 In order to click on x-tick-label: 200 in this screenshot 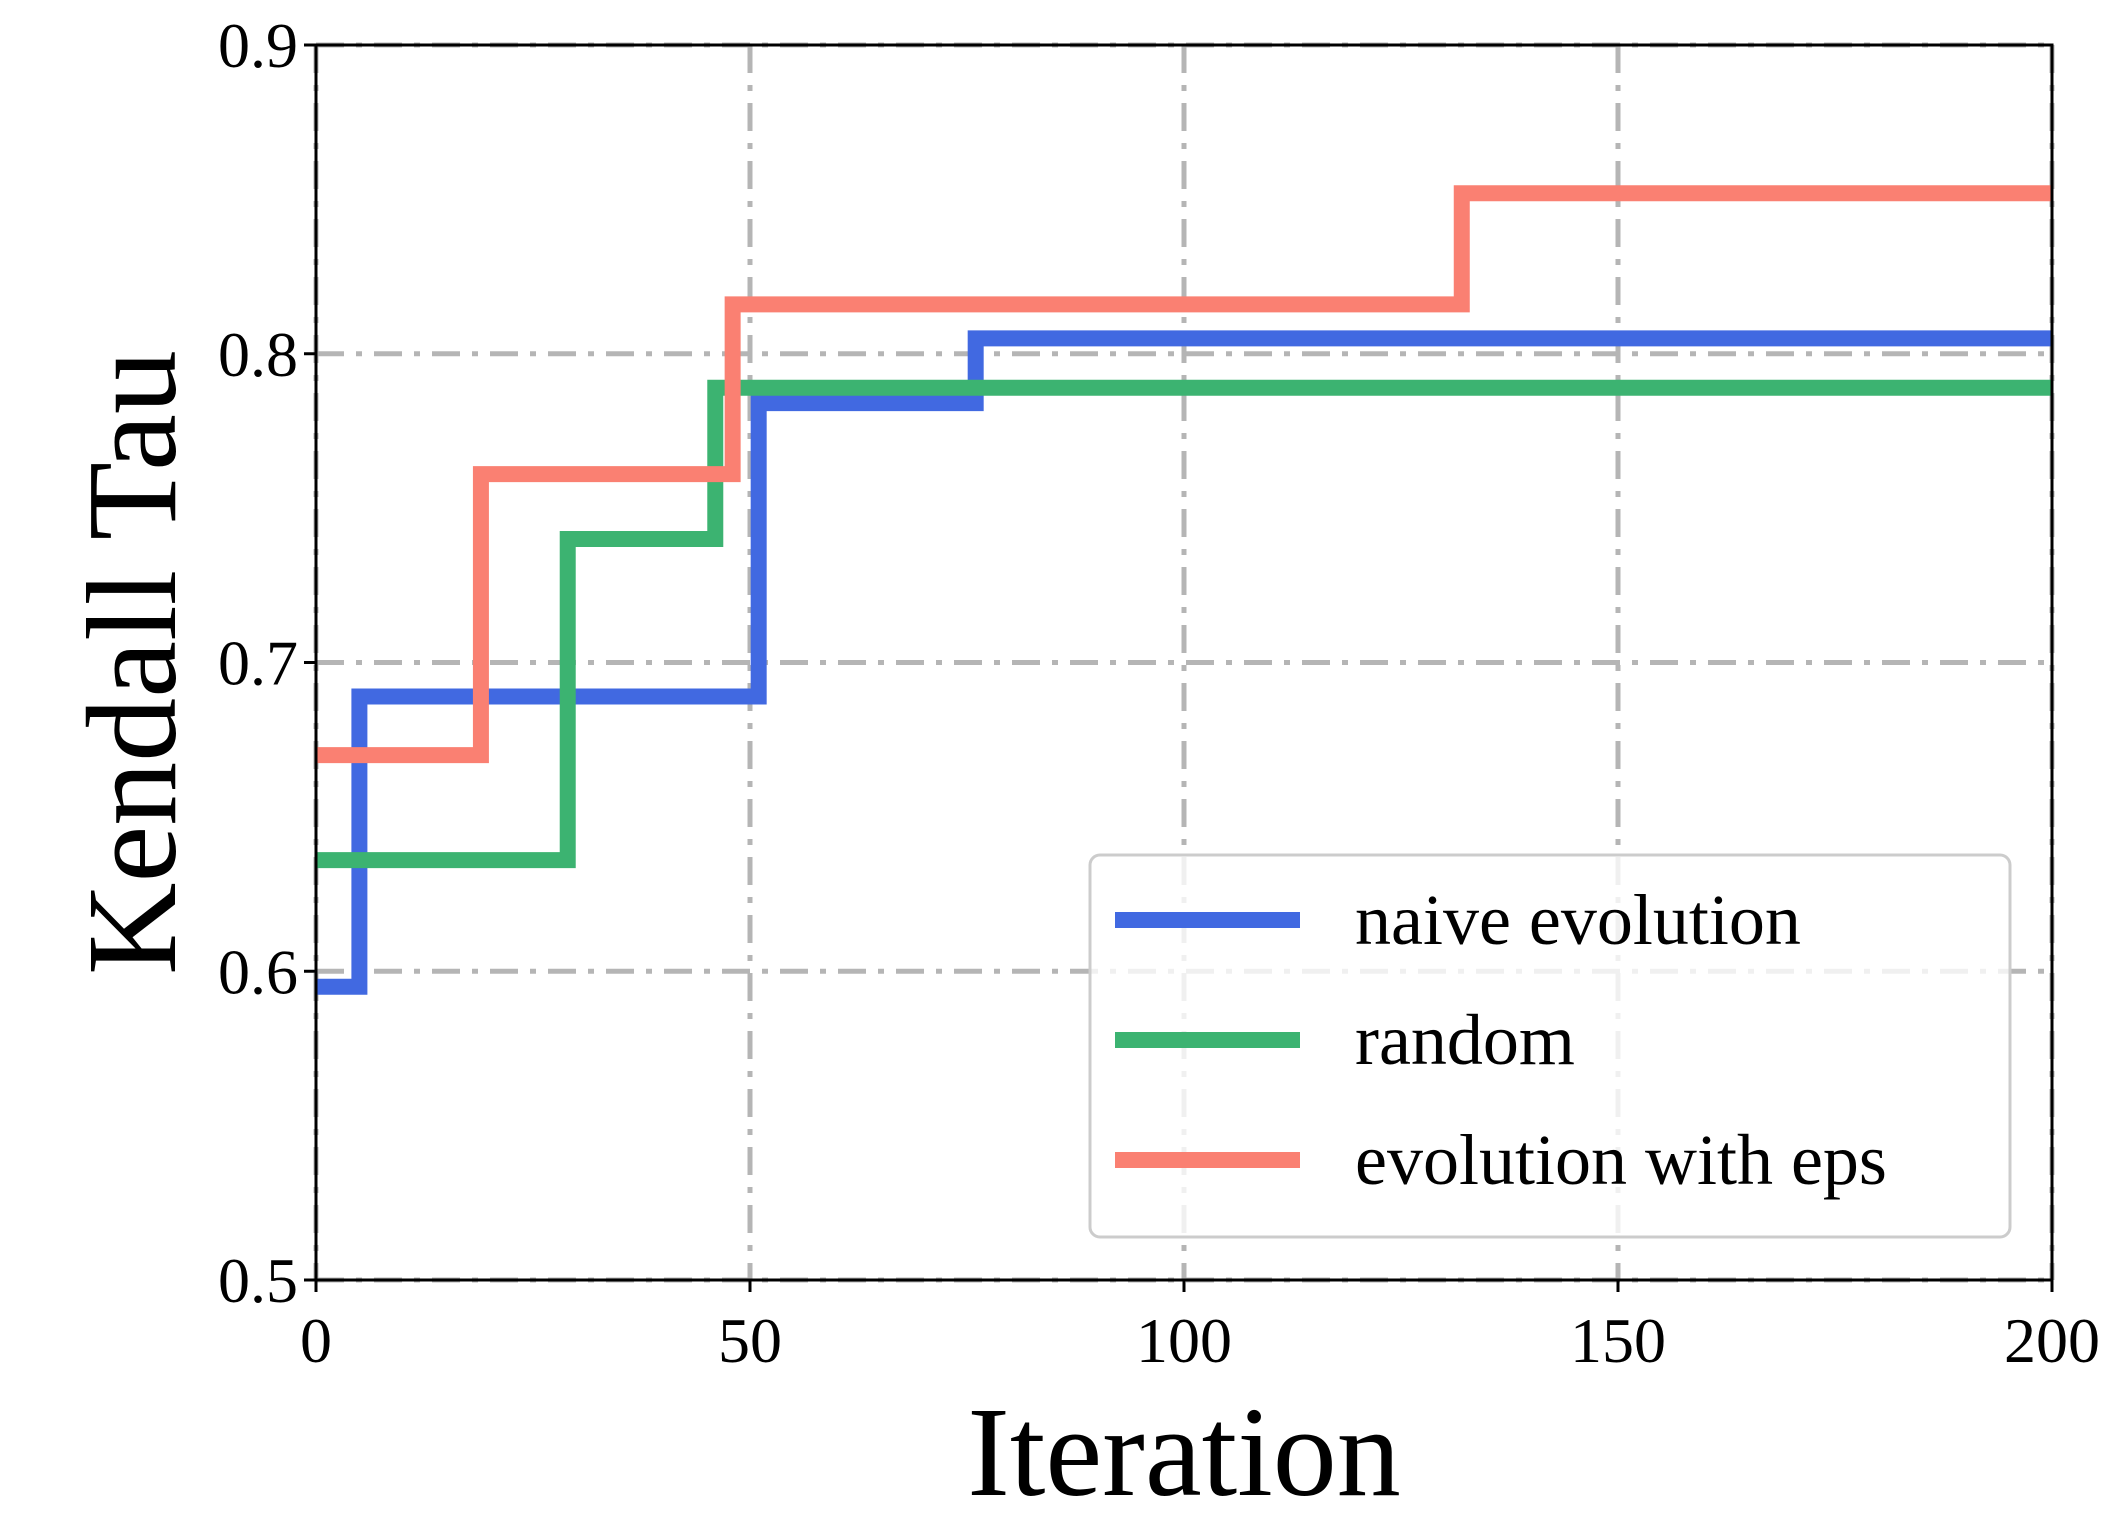, I will do `click(2052, 1340)`.